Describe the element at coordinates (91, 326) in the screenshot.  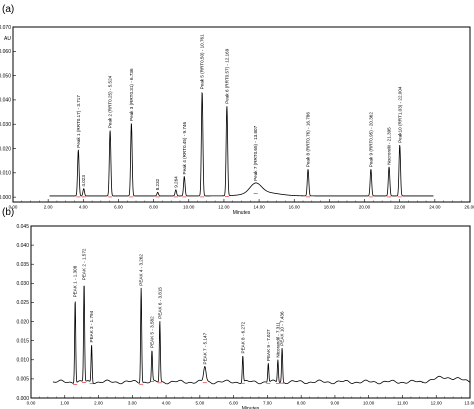
I see `peak-label: PEAK 3 - 1.794` at that location.